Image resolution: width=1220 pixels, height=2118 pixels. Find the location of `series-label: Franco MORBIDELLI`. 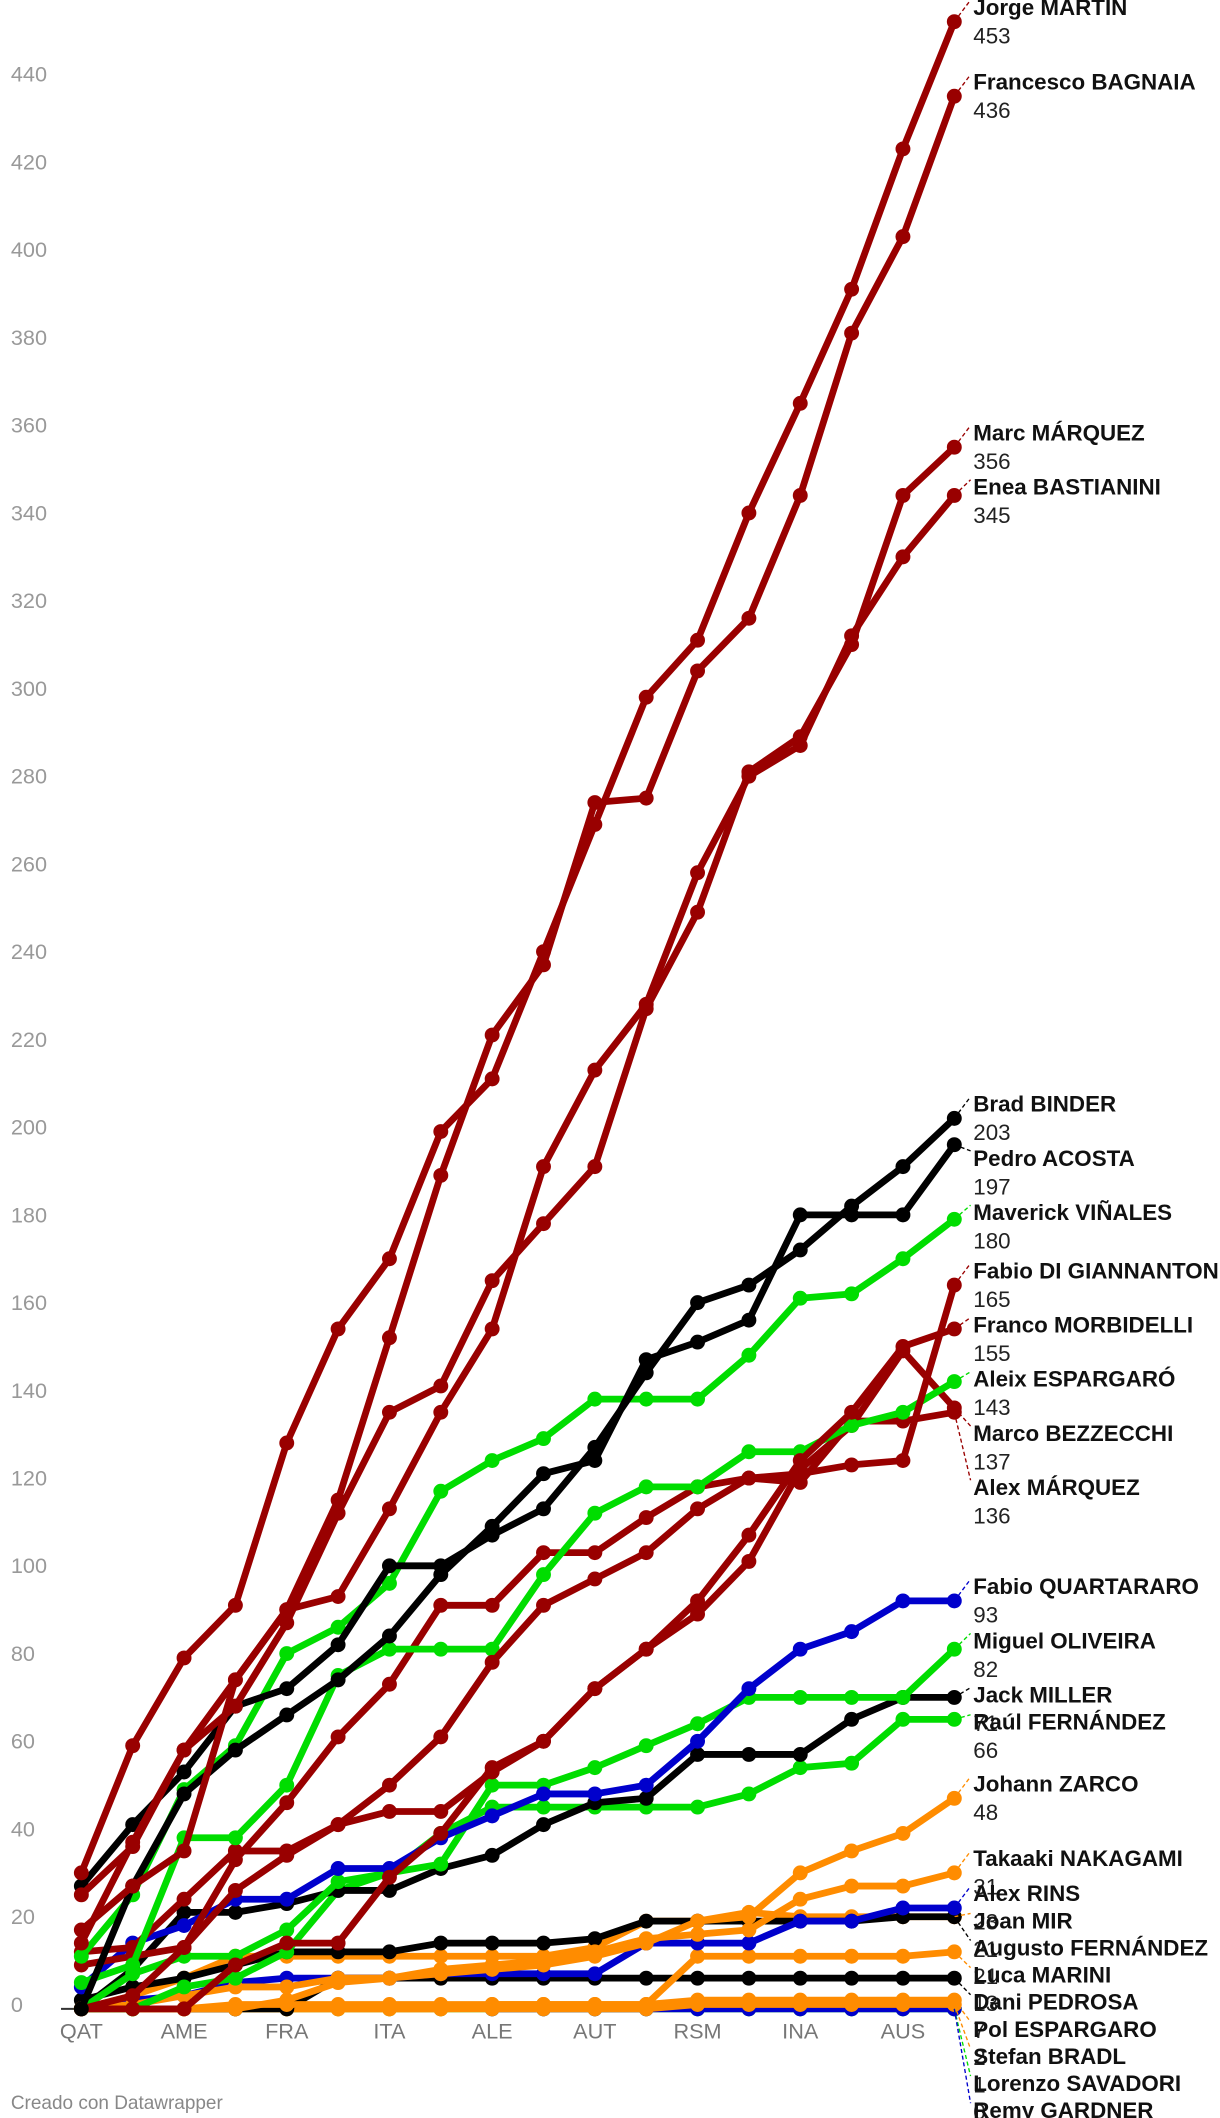

series-label: Franco MORBIDELLI is located at coordinates (1083, 1325).